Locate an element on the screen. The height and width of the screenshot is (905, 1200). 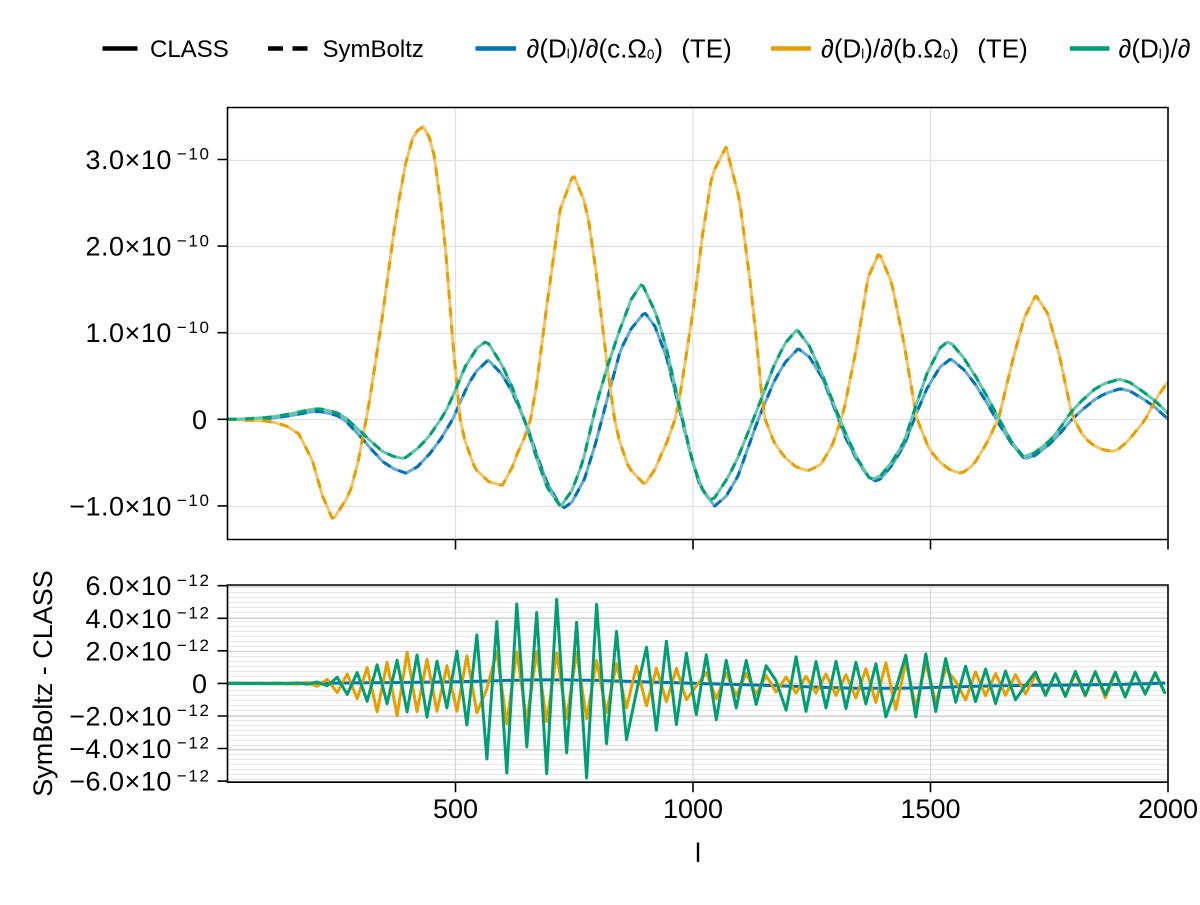
svg-text: CLASS is located at coordinates (189, 49).